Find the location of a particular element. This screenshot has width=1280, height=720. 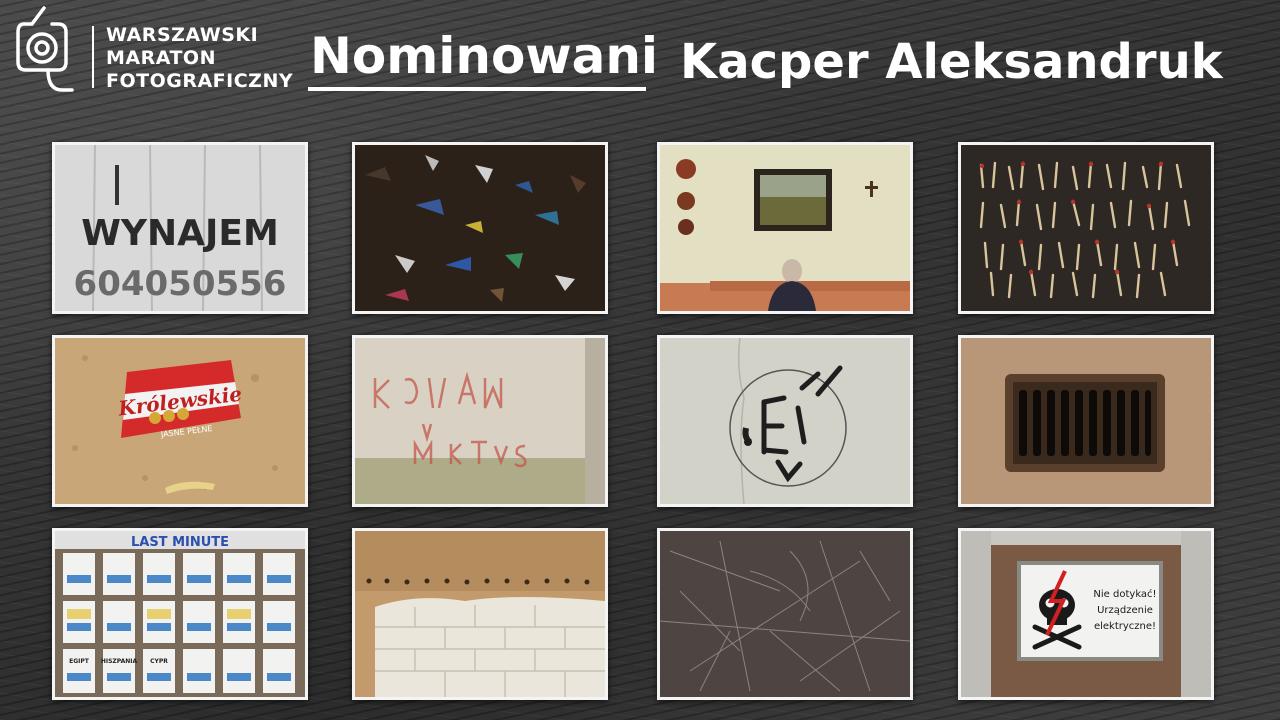

logo-divider is located at coordinates (93, 57).